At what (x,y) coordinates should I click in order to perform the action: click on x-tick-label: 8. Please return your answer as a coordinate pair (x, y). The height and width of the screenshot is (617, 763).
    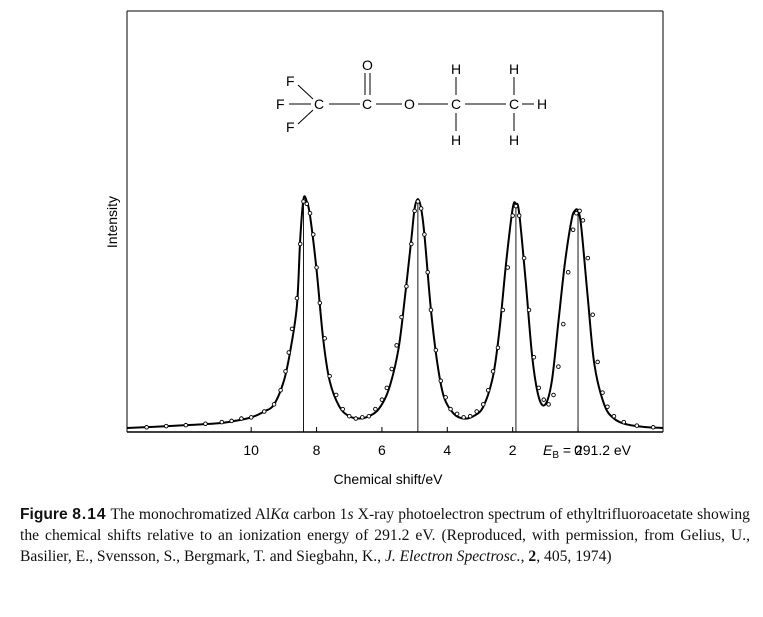
    Looking at the image, I should click on (317, 450).